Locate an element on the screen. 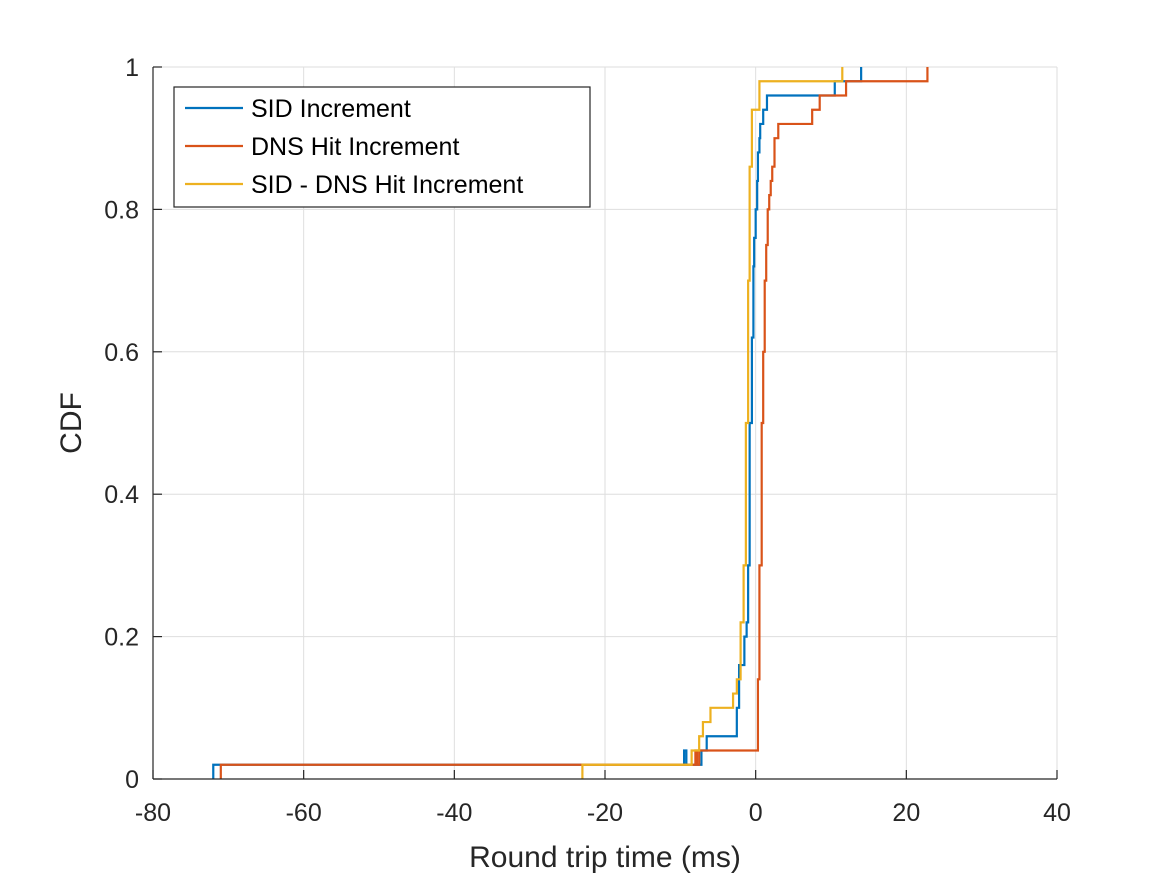 Image resolution: width=1167 pixels, height=875 pixels. legend-label-sid-dns-hit-increment: SID - DNS Hit Increment is located at coordinates (387, 185).